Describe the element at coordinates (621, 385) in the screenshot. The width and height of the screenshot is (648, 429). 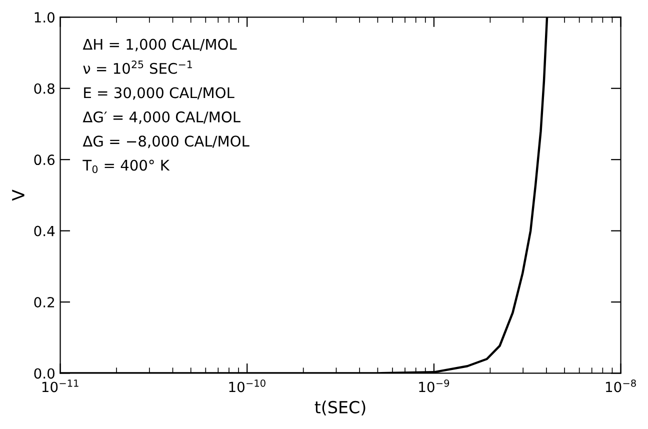
I see `x-tick-label: 10$^{−8}$` at that location.